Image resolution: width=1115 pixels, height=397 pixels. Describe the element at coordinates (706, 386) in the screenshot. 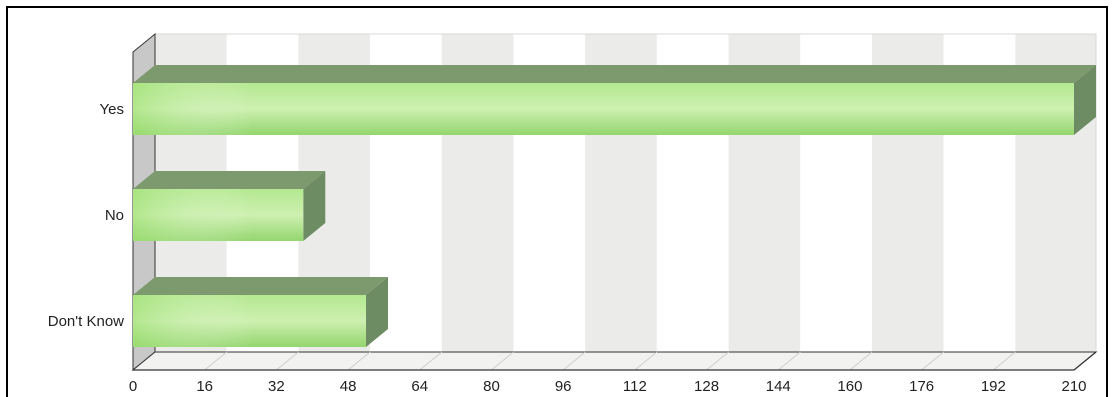

I see `x-tick-label: 128` at that location.